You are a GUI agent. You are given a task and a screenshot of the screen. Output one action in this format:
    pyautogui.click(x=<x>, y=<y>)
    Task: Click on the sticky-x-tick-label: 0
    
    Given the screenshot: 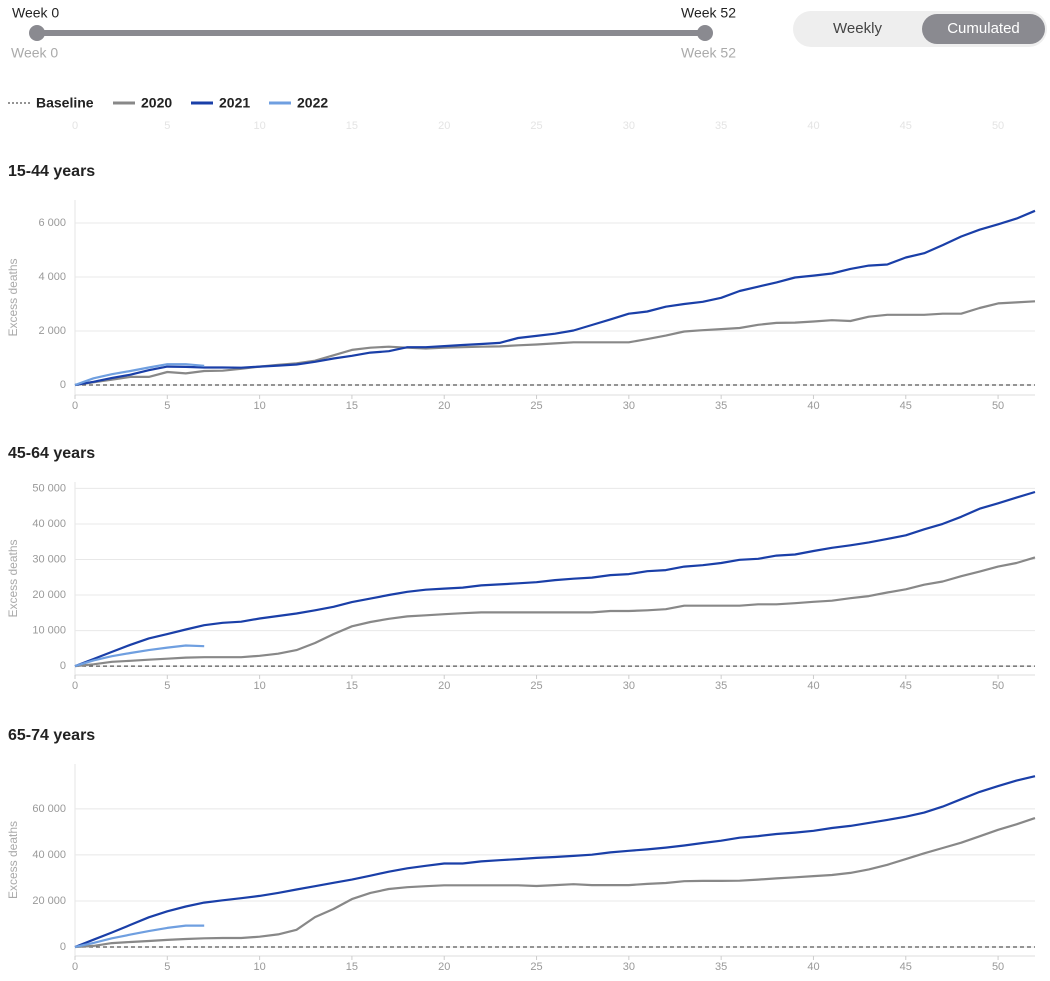 What is the action you would take?
    pyautogui.click(x=75, y=126)
    